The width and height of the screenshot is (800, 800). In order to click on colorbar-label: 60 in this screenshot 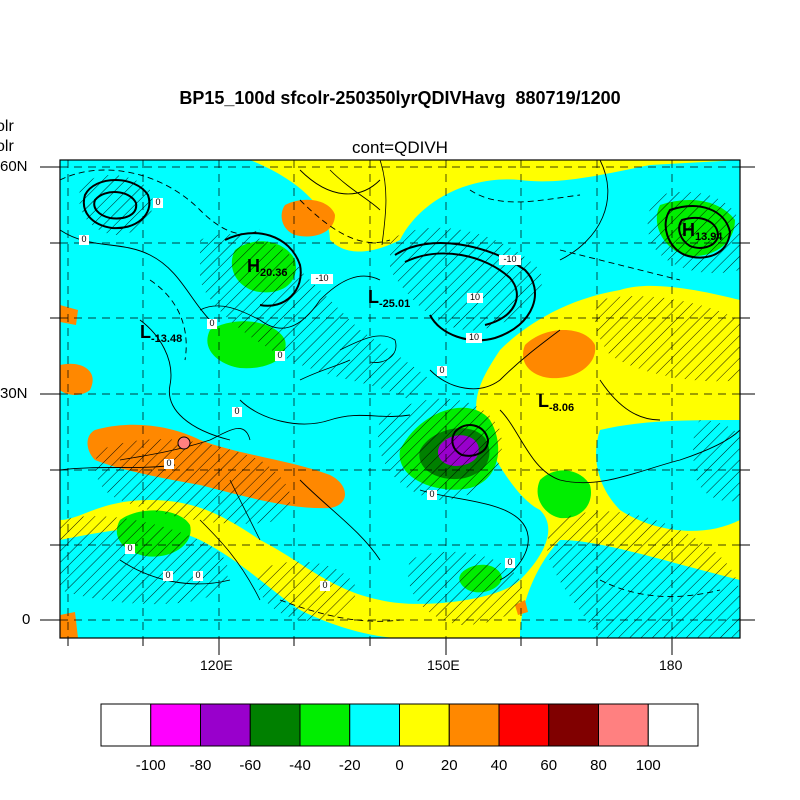, I will do `click(549, 765)`.